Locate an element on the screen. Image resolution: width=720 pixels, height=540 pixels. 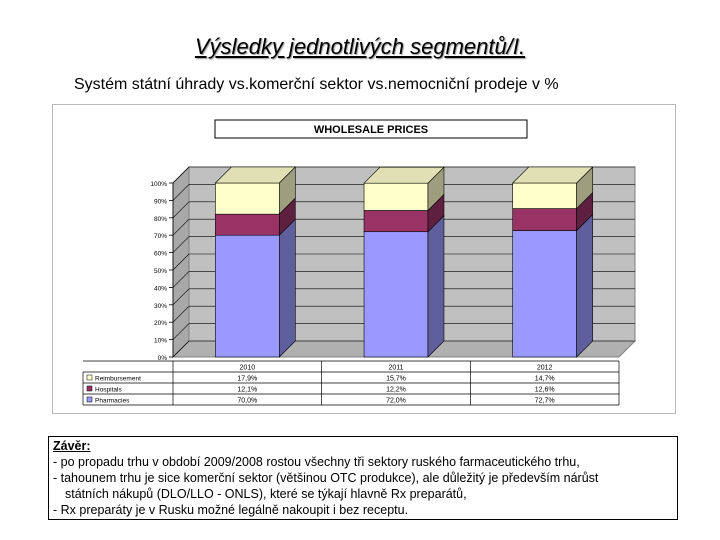
data-label: 17,9% is located at coordinates (247, 379).